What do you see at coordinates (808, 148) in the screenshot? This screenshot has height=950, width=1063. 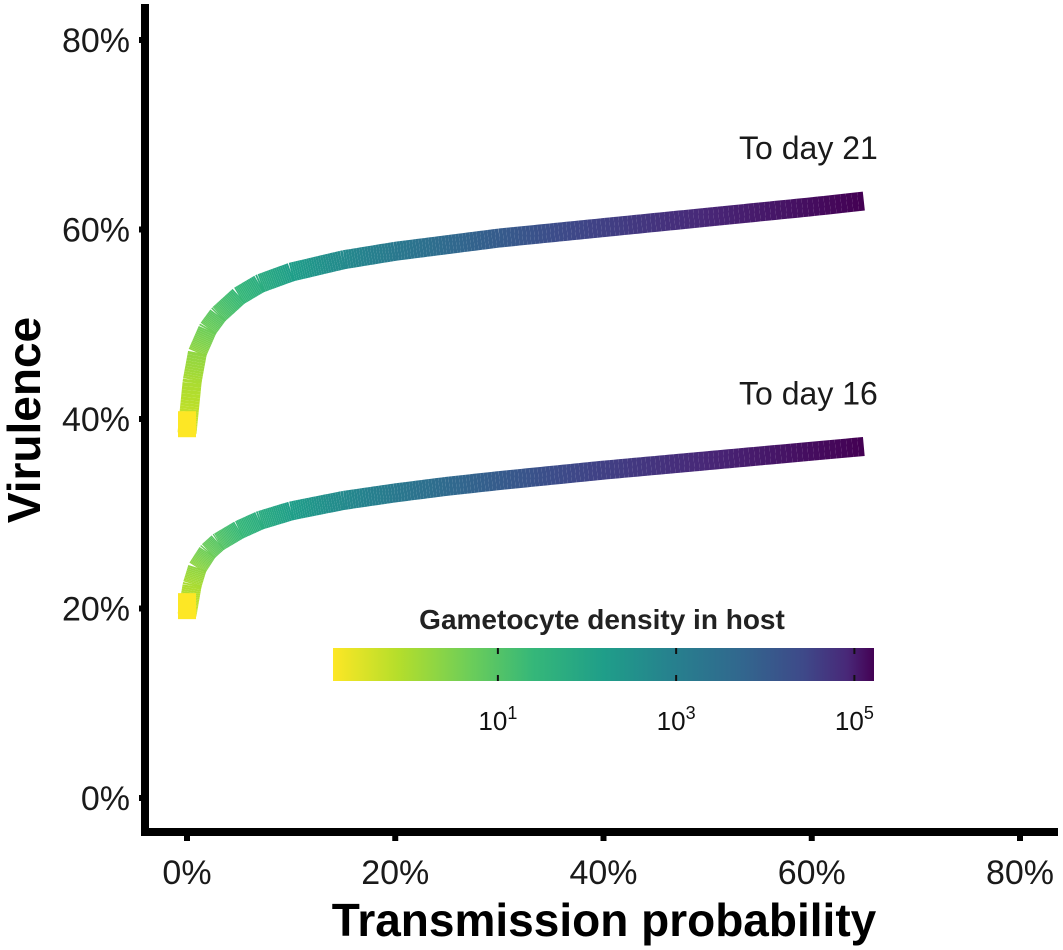 I see `series-label: To day 21` at bounding box center [808, 148].